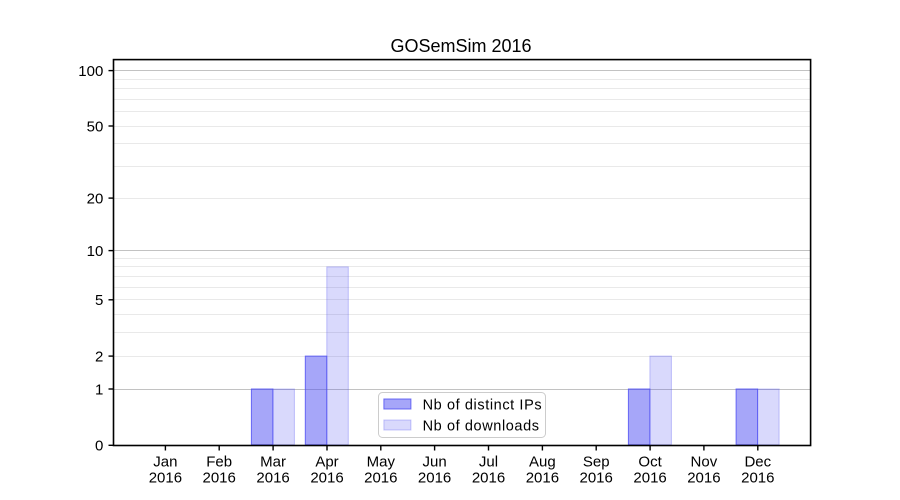  I want to click on svg-text: Jun, so click(435, 462).